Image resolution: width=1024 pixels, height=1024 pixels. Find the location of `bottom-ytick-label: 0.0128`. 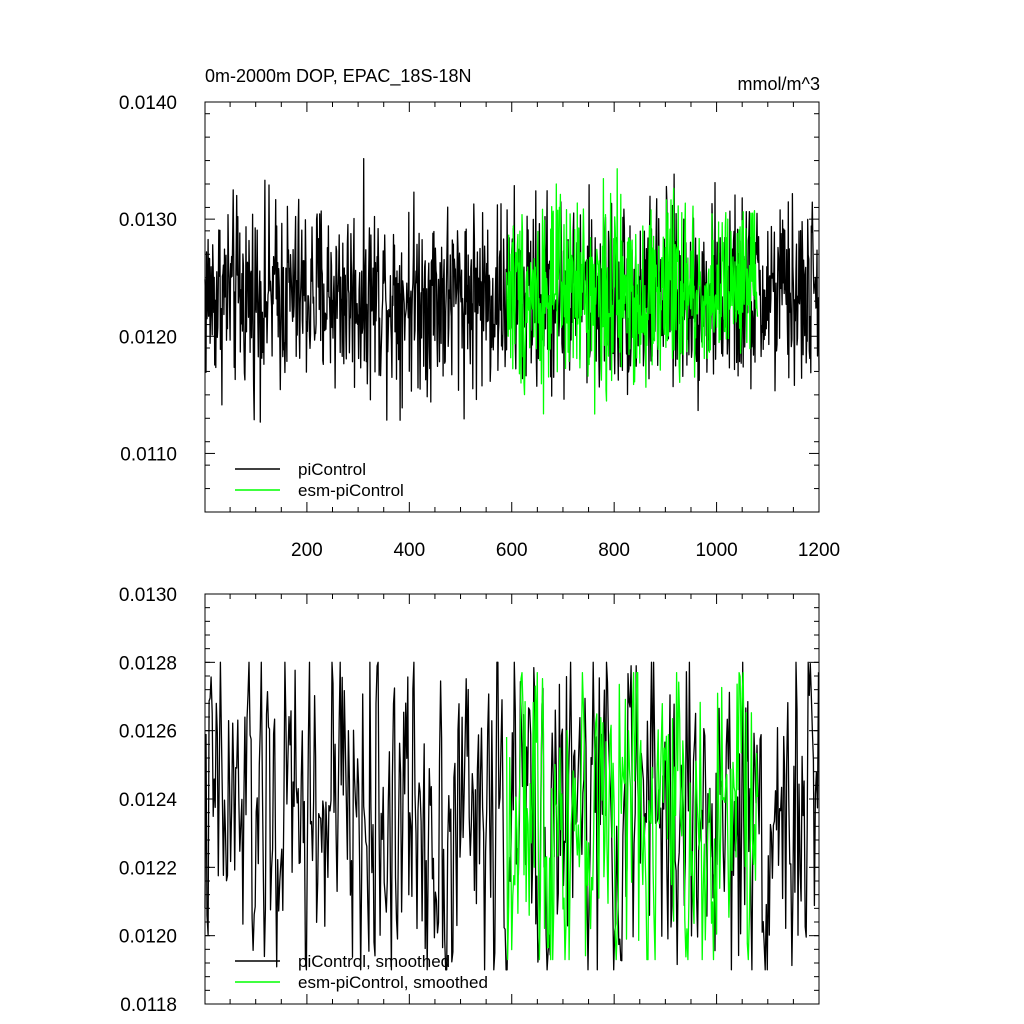

bottom-ytick-label: 0.0128 is located at coordinates (148, 663).